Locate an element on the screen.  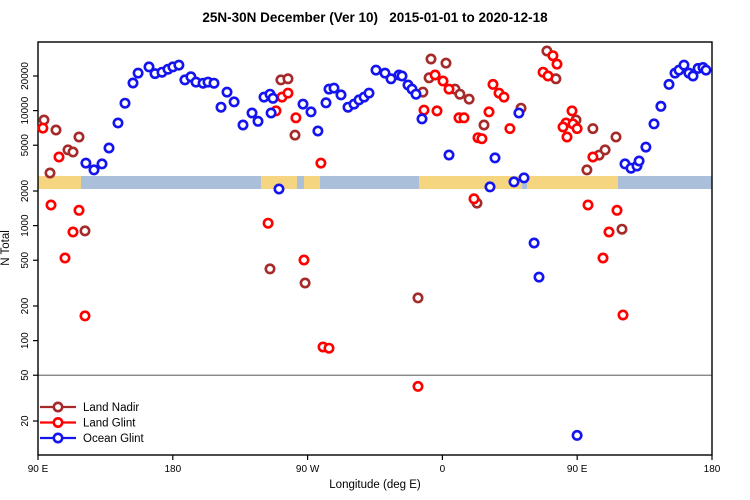
legend-item-land-nadir: Land Nadir is located at coordinates (89, 407).